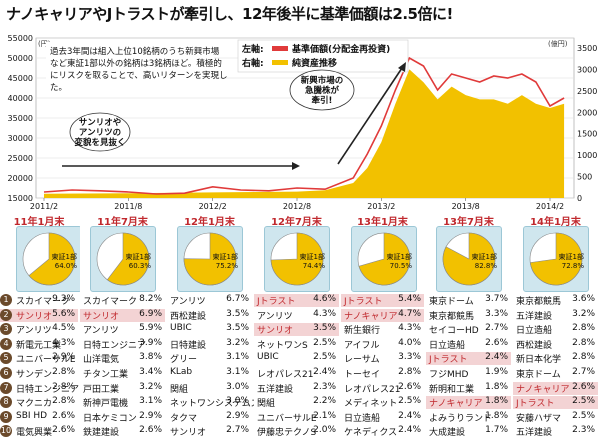 This screenshot has width=610, height=444. What do you see at coordinates (496, 401) in the screenshot?
I see `holding-weight: 1.8%` at bounding box center [496, 401].